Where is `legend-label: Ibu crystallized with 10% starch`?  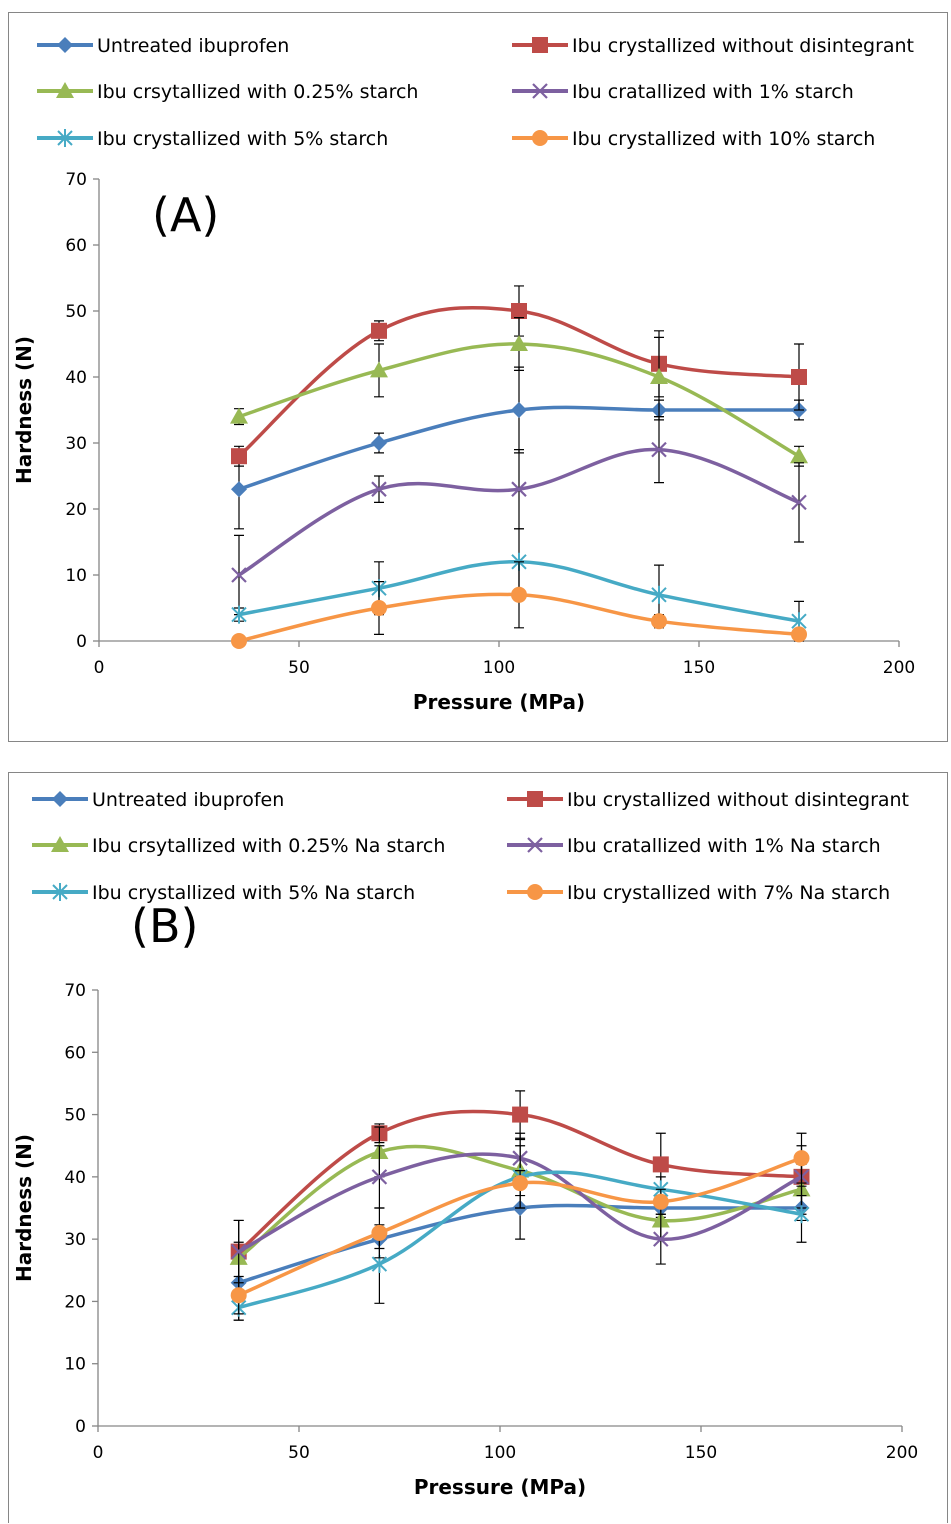
legend-label: Ibu crystallized with 10% starch is located at coordinates (723, 139).